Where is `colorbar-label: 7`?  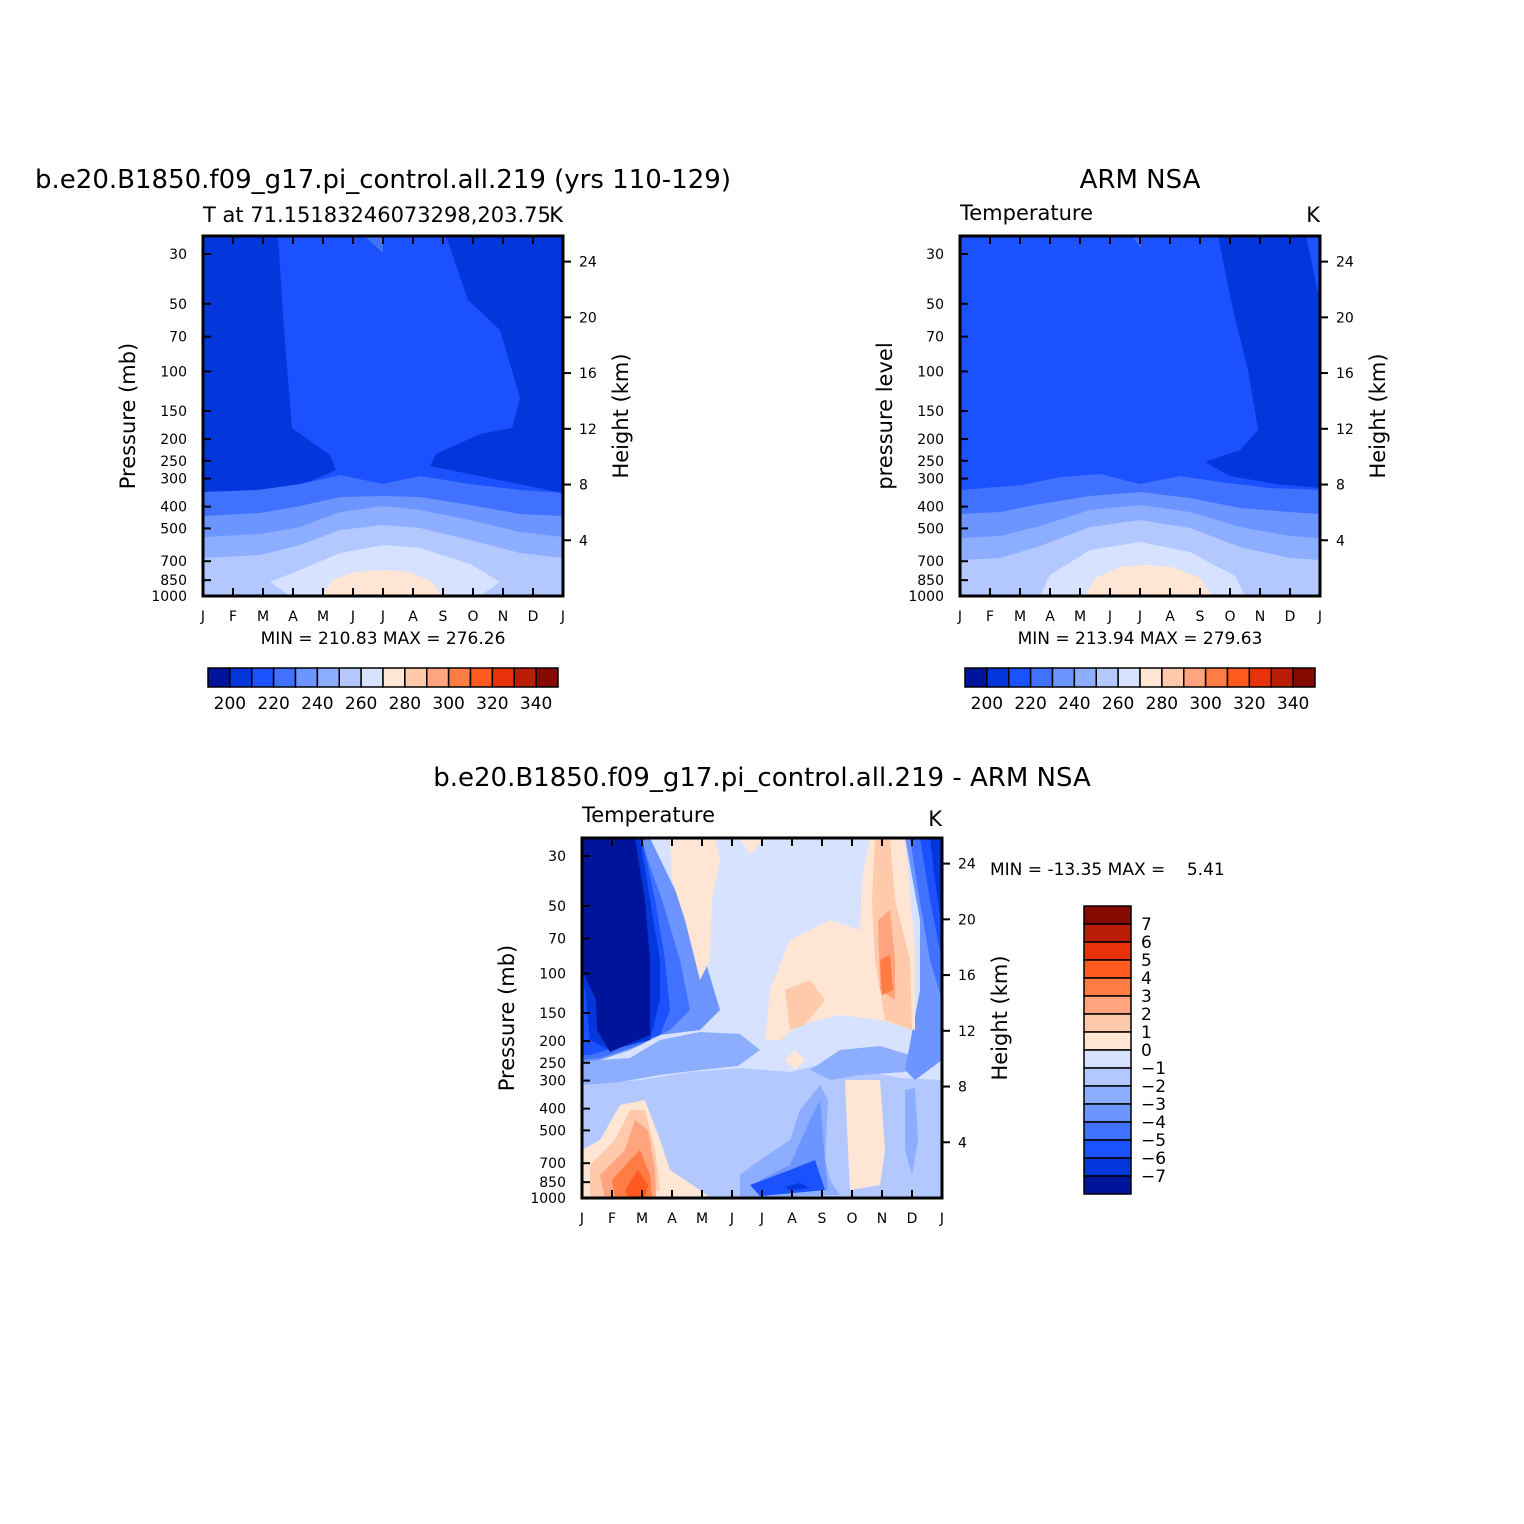
colorbar-label: 7 is located at coordinates (1146, 925).